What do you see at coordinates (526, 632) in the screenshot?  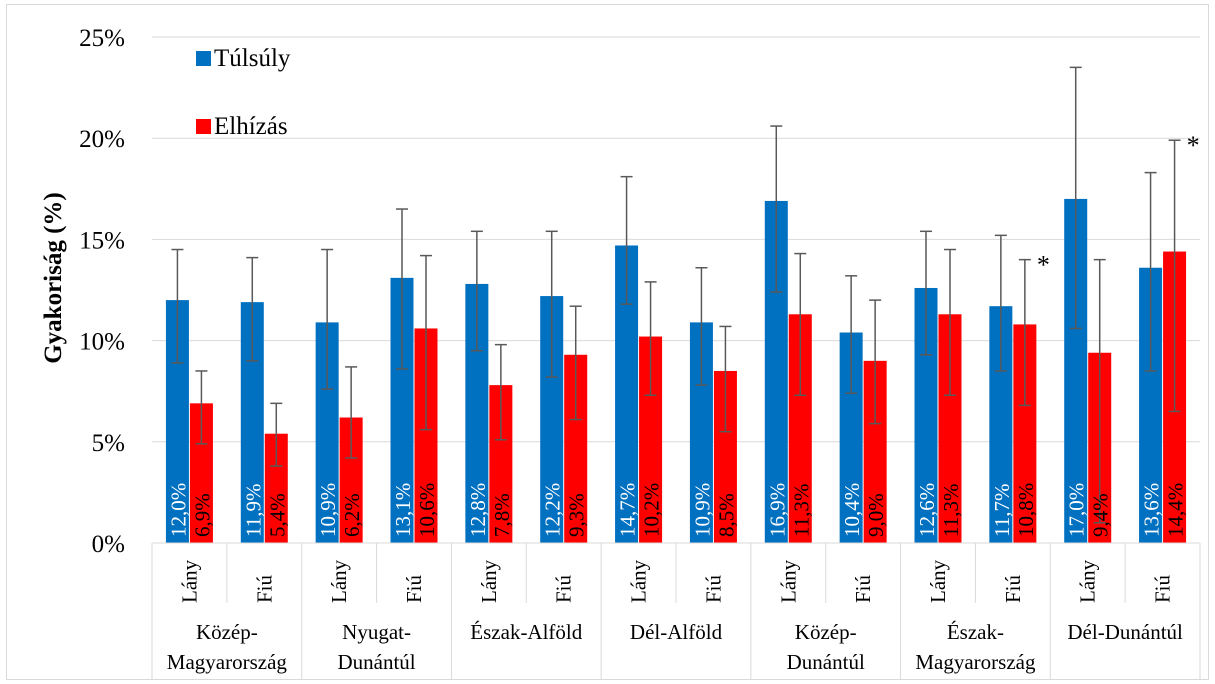 I see `group-label: Észak-Alföld` at bounding box center [526, 632].